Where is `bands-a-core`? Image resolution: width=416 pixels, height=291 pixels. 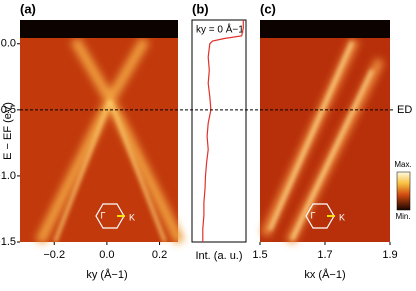 bands-a-core is located at coordinates (110, 171).